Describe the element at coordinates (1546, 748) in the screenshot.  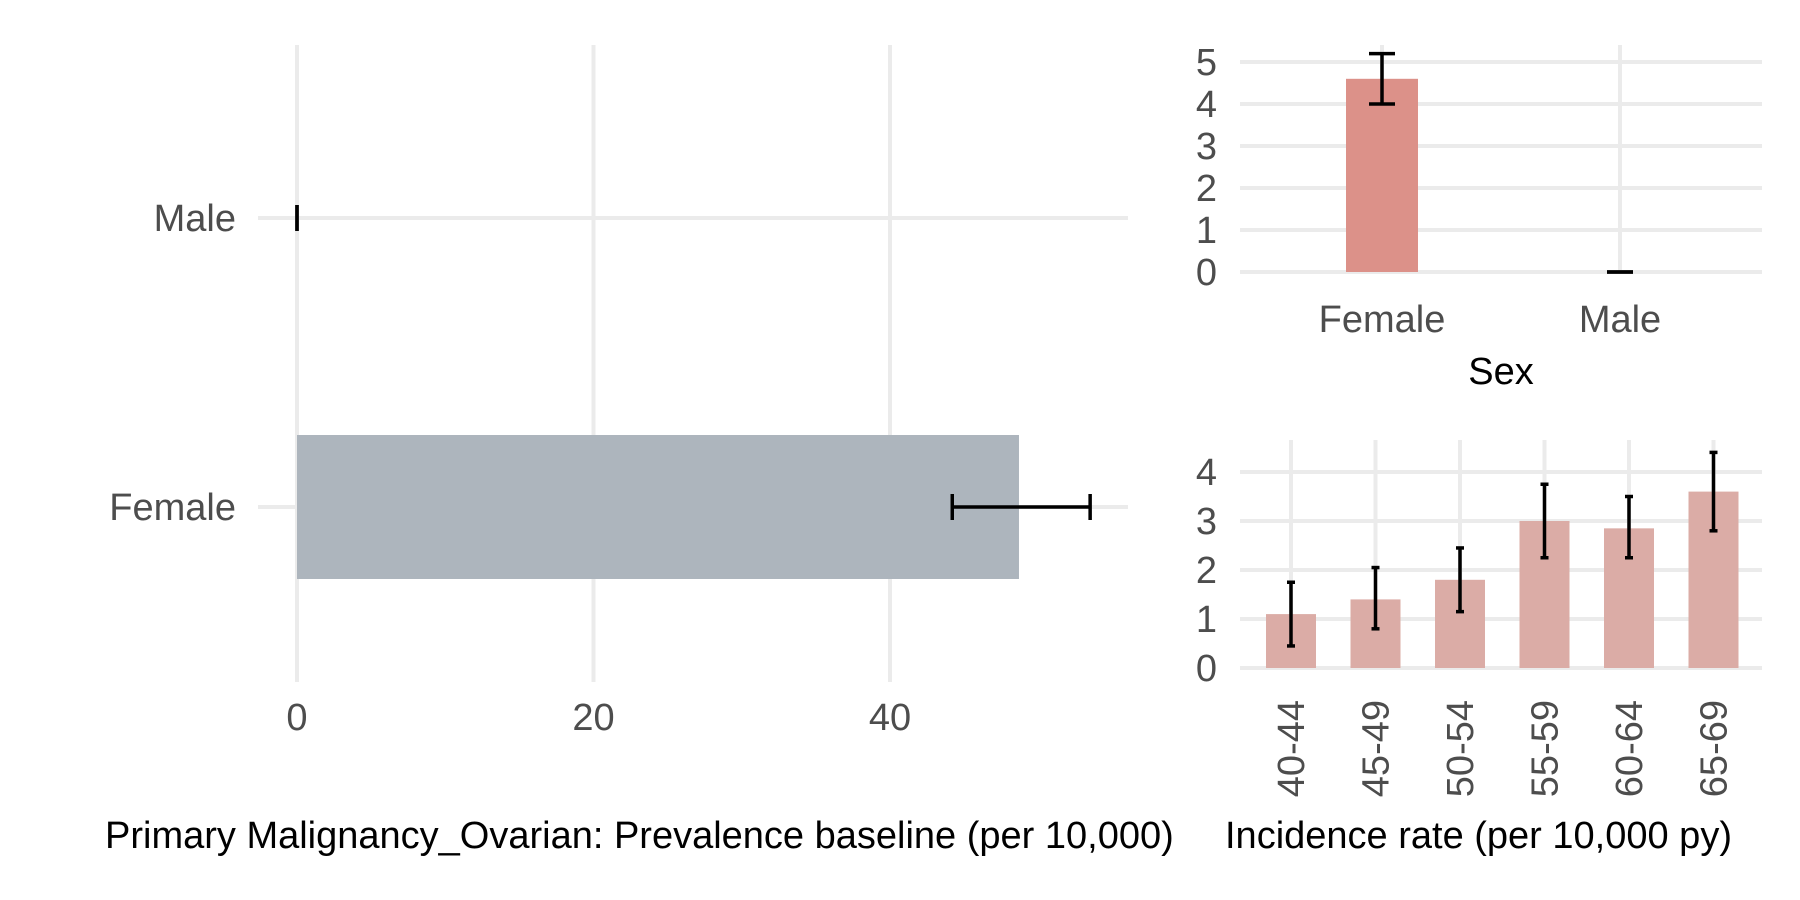
I see `x-tick-label-55-59: 55-59` at that location.